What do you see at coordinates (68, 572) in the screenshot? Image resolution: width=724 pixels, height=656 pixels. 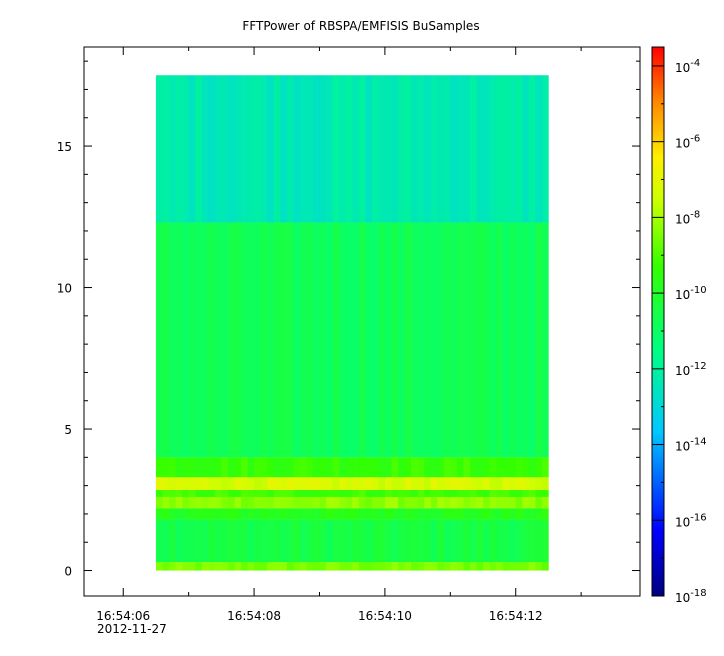 I see `y-tick-label: 0` at bounding box center [68, 572].